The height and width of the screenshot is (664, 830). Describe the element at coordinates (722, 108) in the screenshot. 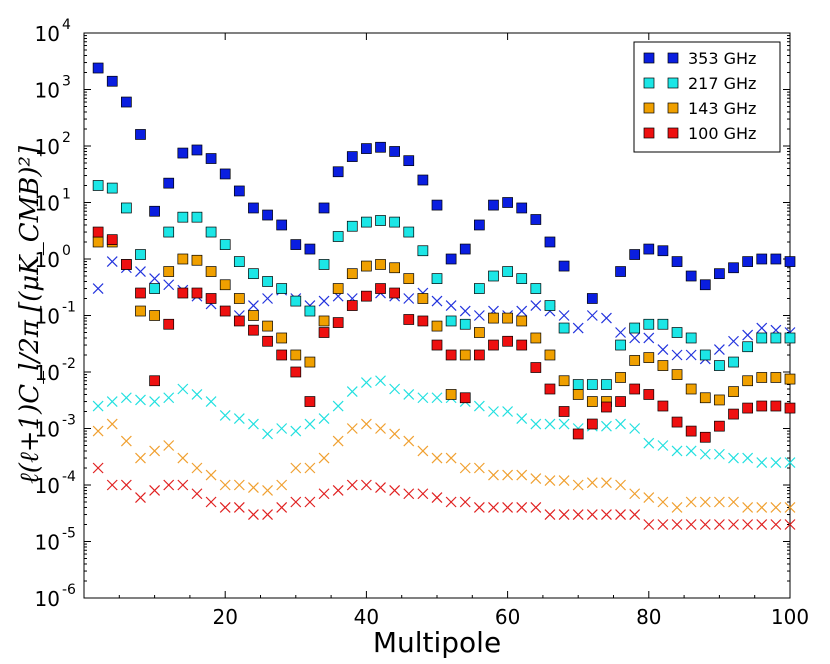

I see `legend-label: 143 GHz` at that location.